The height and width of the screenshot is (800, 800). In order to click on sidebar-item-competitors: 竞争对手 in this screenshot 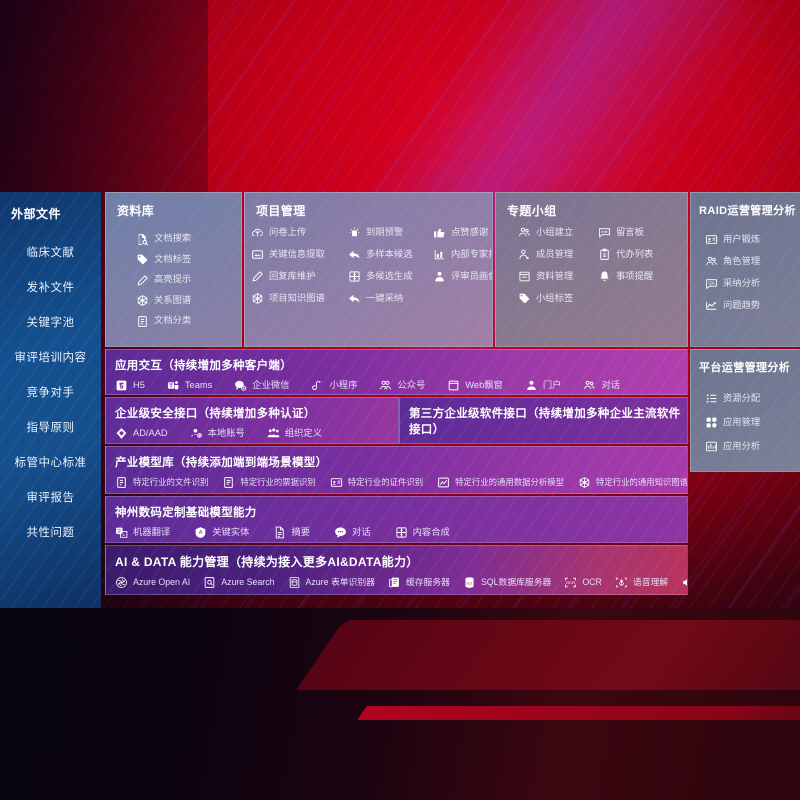, I will do `click(50, 392)`.